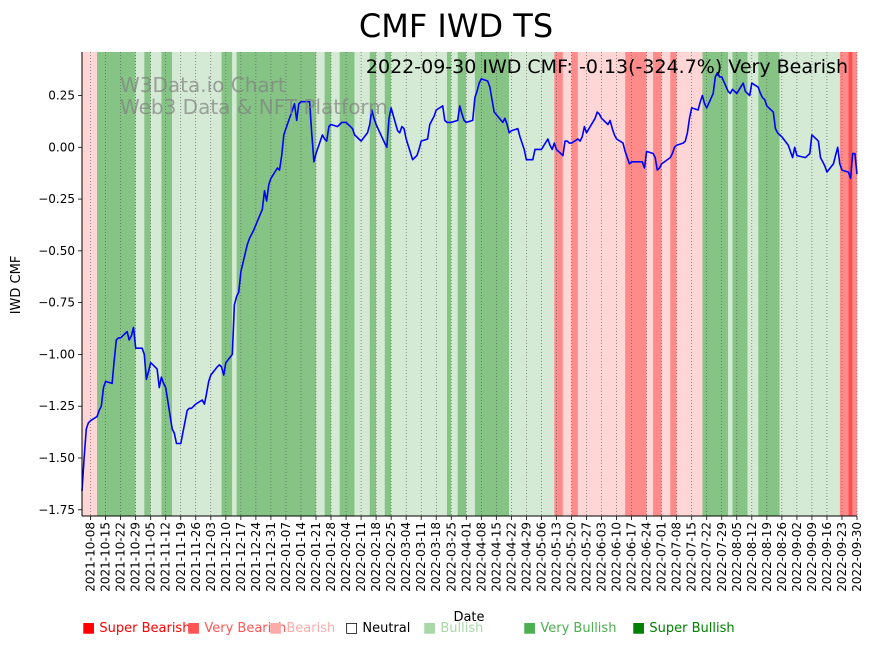 The width and height of the screenshot is (873, 646). Describe the element at coordinates (692, 628) in the screenshot. I see `legend-label: Super Bullish` at that location.